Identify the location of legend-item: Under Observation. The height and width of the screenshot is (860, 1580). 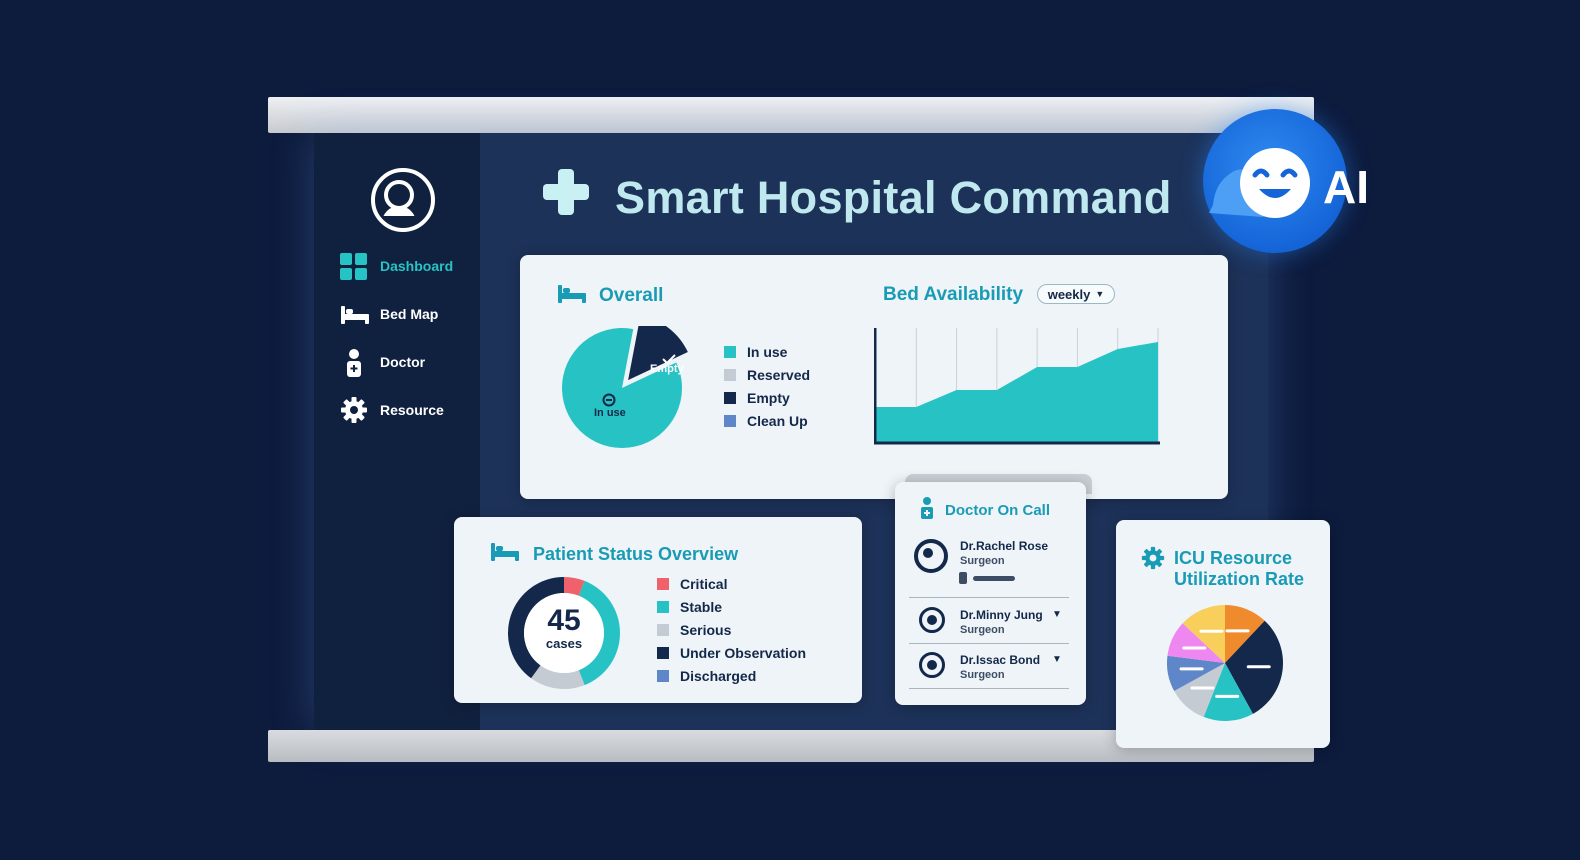
(731, 653).